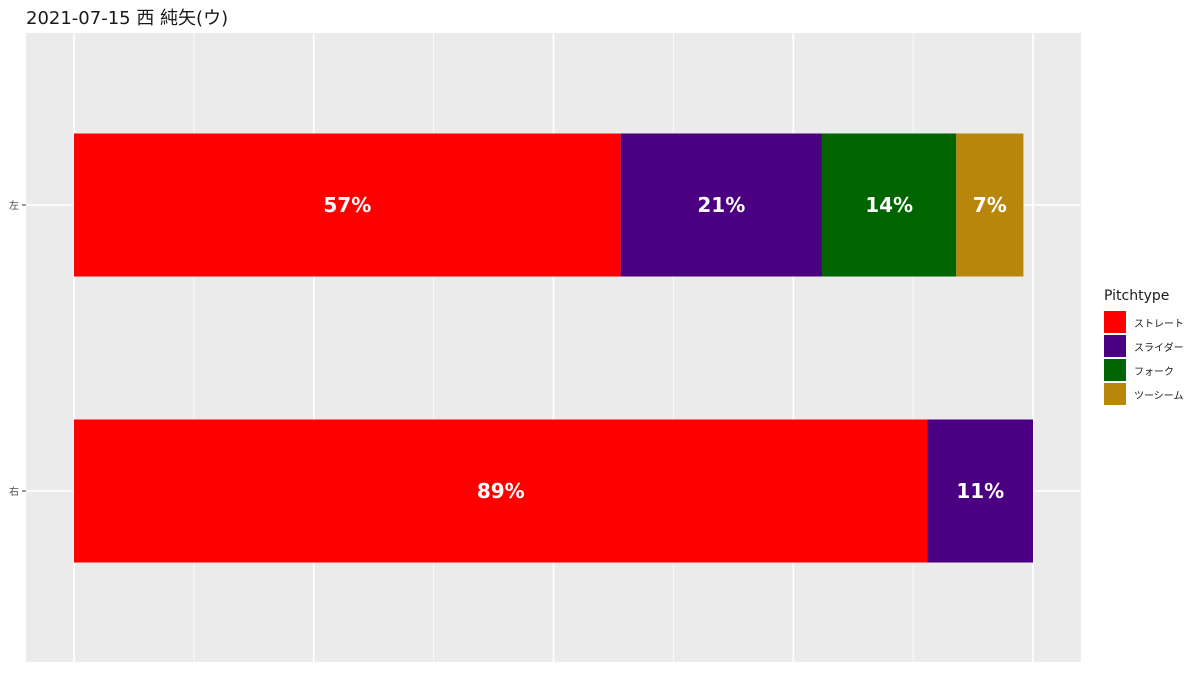 This screenshot has height=675, width=1200. I want to click on bar-label: 89%, so click(501, 491).